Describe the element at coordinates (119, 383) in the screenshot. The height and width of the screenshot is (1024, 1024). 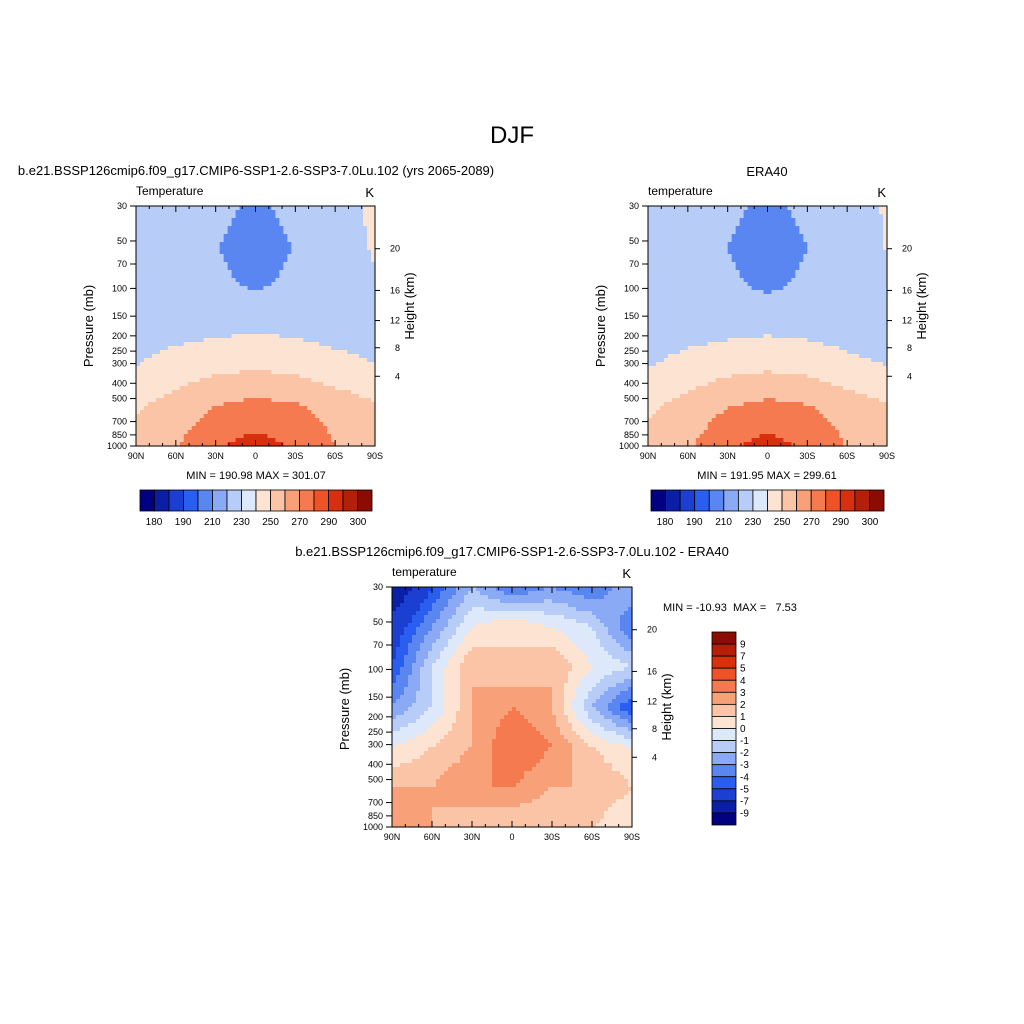
I see `y-tick-label-400: 400` at that location.